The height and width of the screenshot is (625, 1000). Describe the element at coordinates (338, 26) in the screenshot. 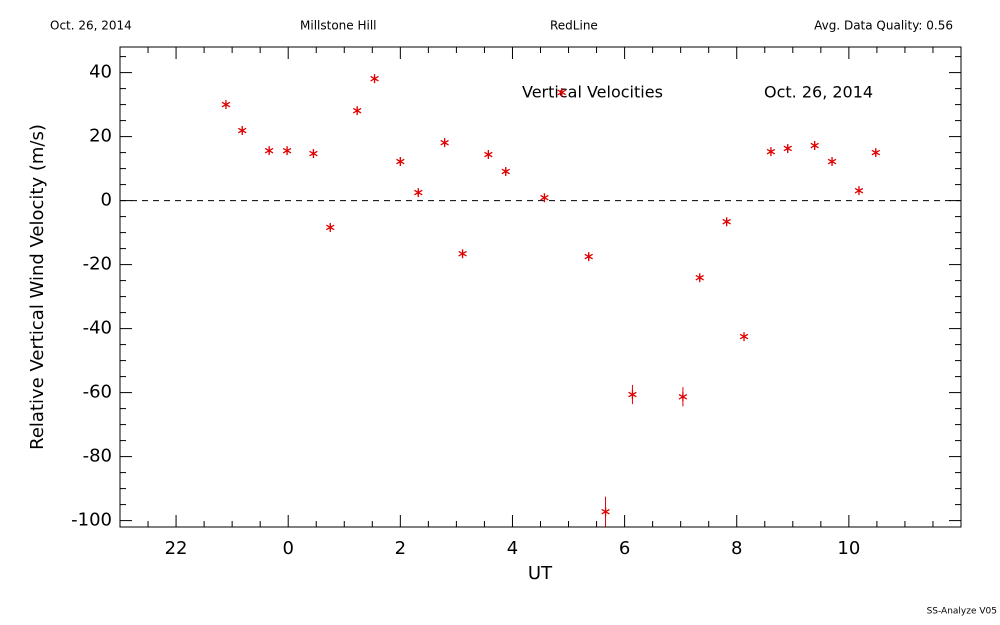

I see `header-site: Millstone Hill` at that location.